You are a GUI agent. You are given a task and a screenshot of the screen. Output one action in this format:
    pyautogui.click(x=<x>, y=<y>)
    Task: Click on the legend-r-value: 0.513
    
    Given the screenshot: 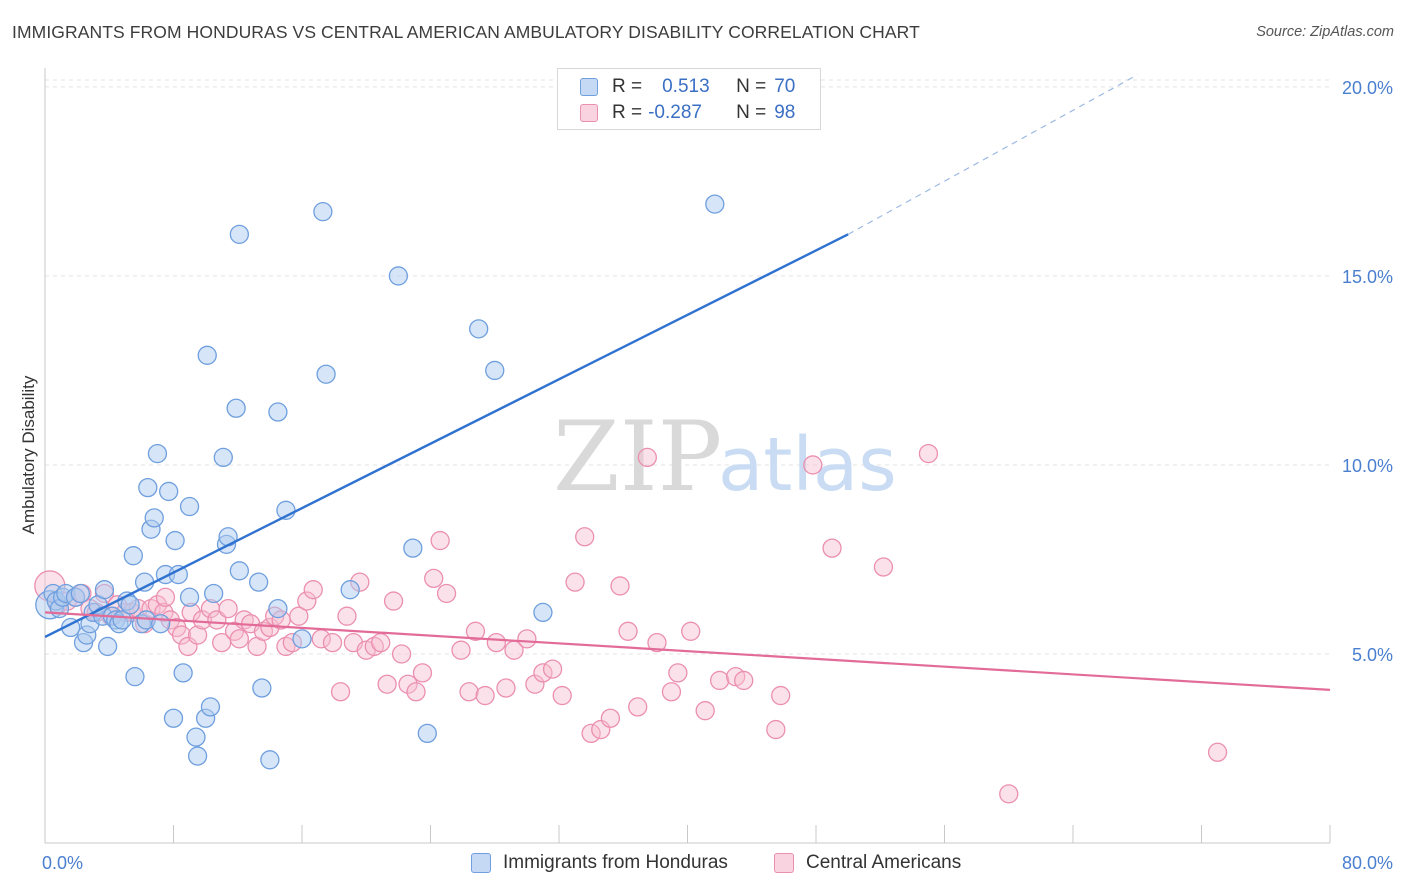 What is the action you would take?
    pyautogui.click(x=686, y=86)
    